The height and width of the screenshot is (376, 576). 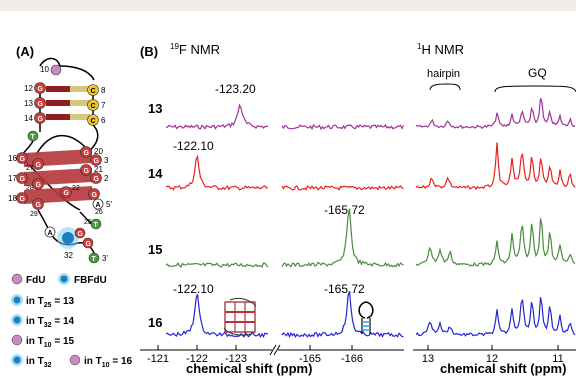 I want to click on node-g-28: G, so click(x=38, y=184).